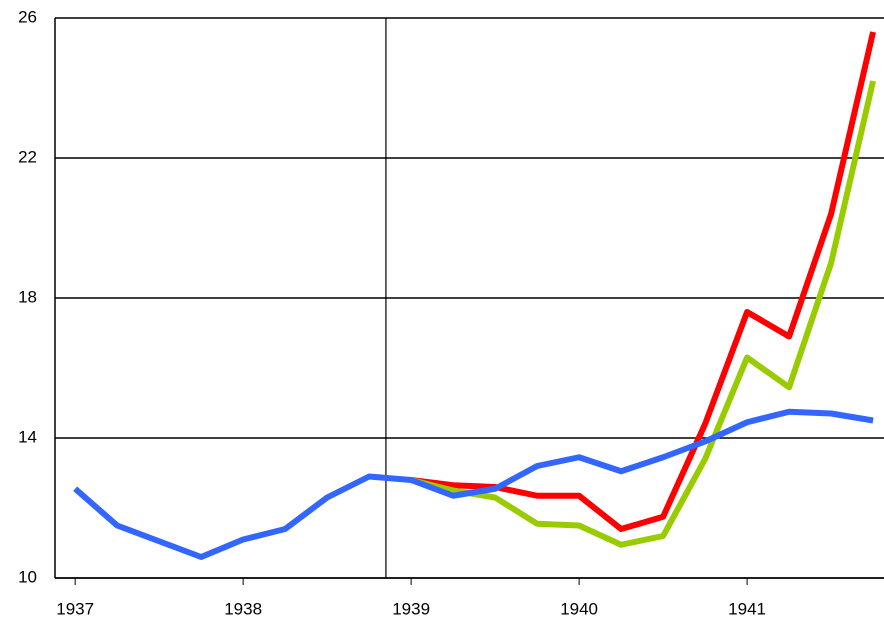 This screenshot has height=628, width=884. Describe the element at coordinates (27, 576) in the screenshot. I see `y-tick-label: 10` at that location.